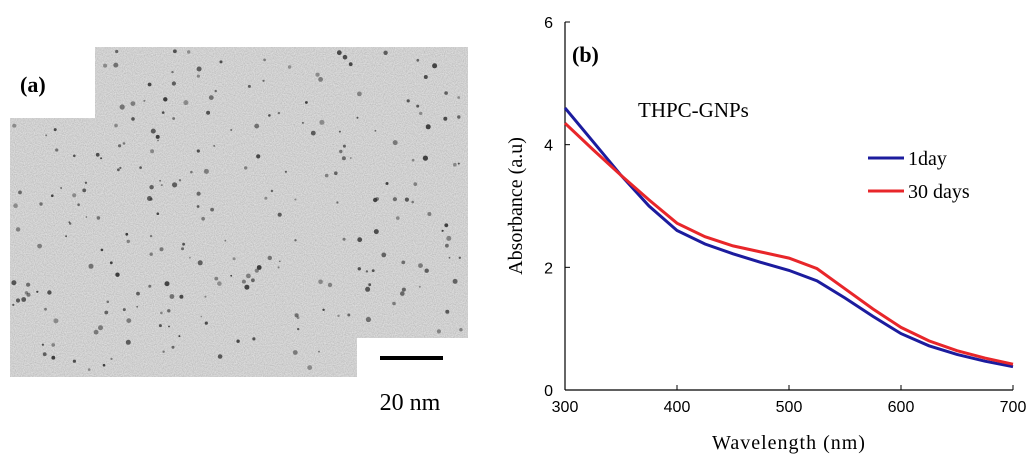 This screenshot has height=457, width=1027. I want to click on y-tick-label: 0, so click(548, 391).